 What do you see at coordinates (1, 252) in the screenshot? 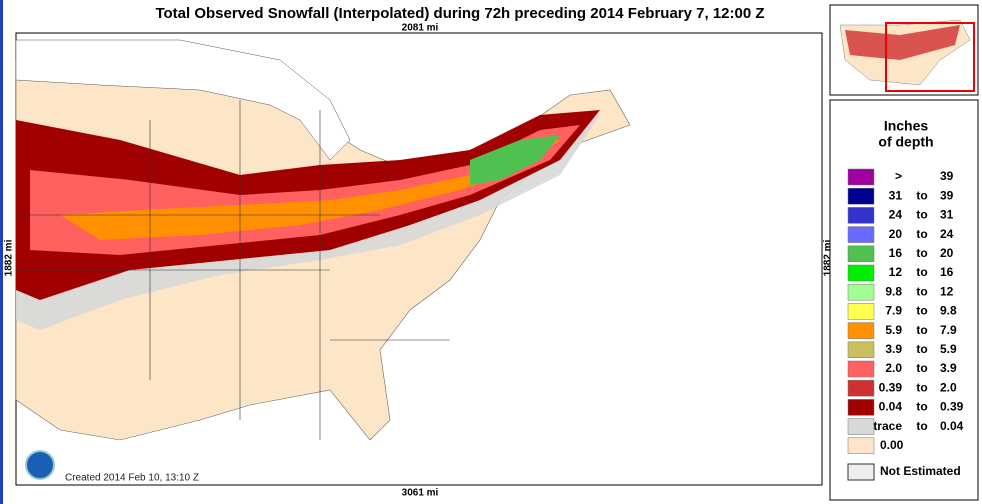
I see `window-edge` at bounding box center [1, 252].